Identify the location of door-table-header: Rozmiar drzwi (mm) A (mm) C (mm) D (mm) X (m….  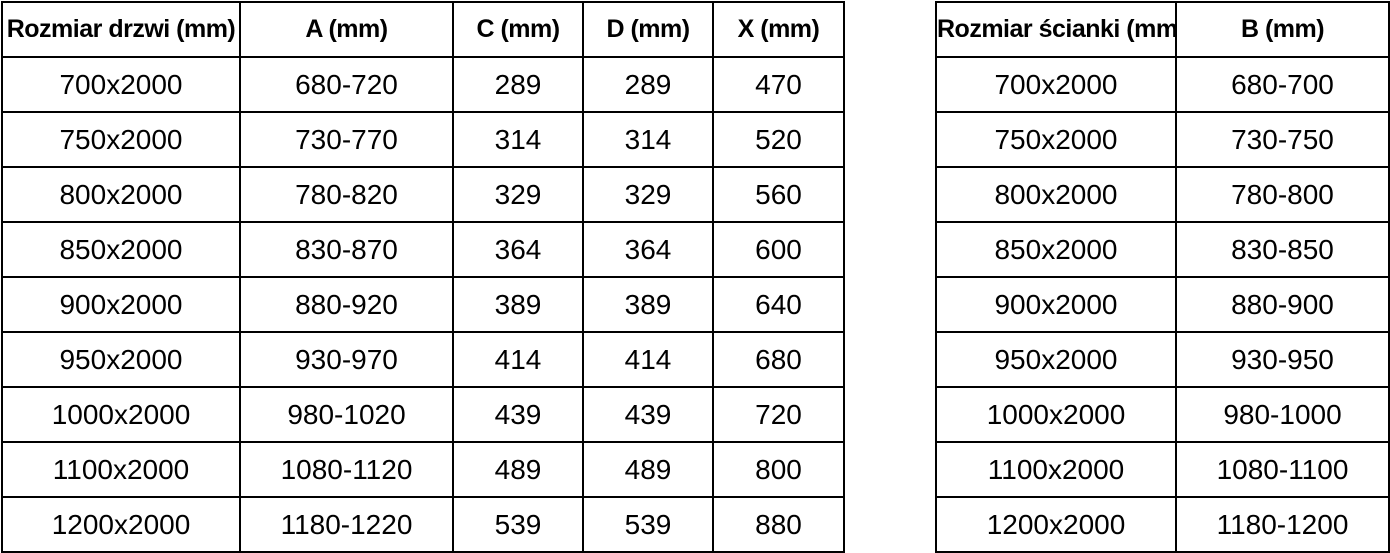
(423, 29).